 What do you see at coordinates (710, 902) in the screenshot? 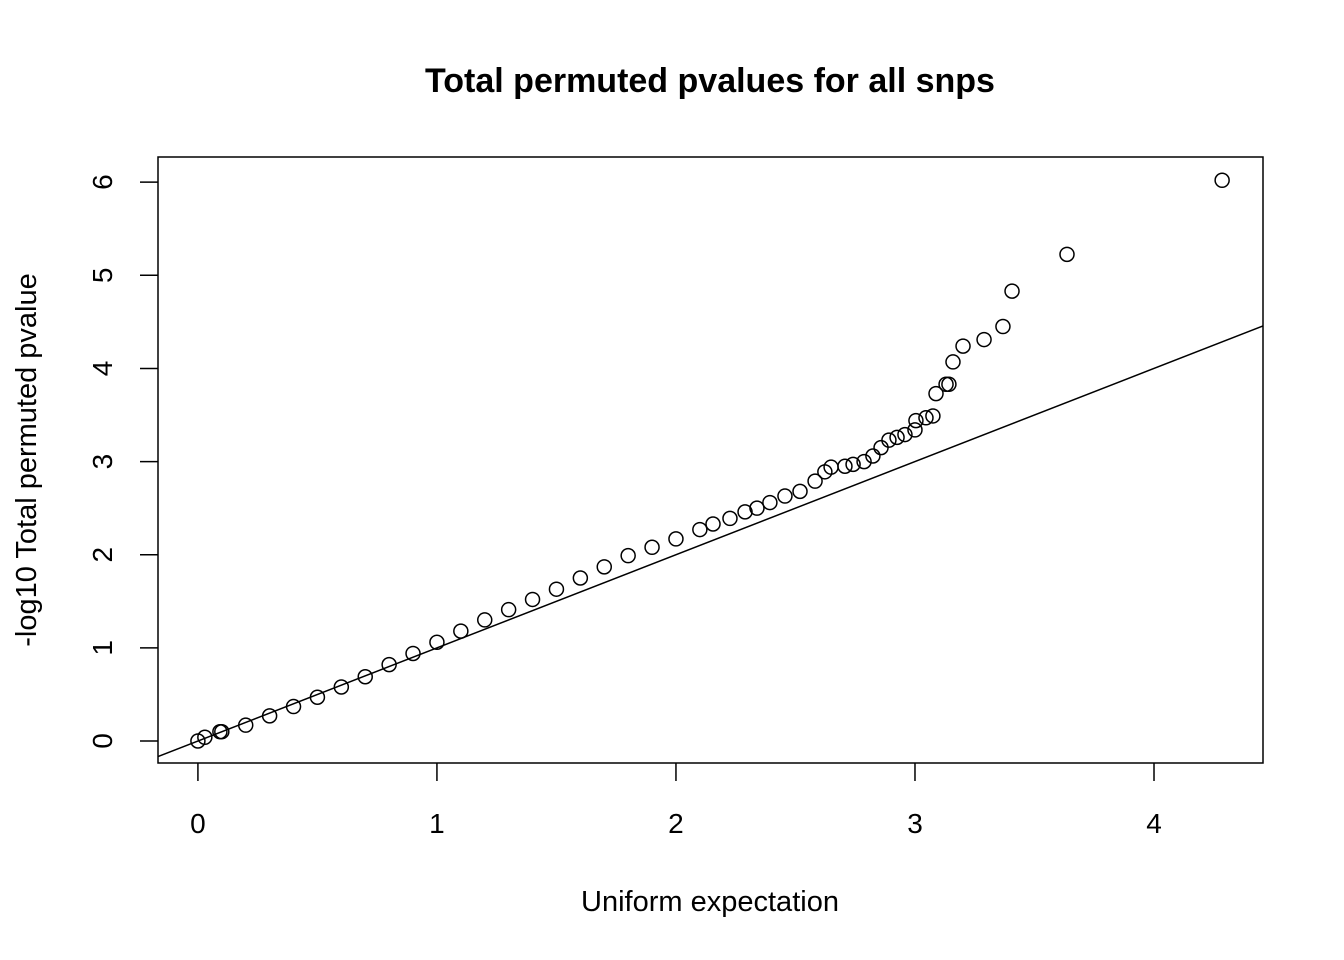
I see `x-axis-label: Uniform expectation` at bounding box center [710, 902].